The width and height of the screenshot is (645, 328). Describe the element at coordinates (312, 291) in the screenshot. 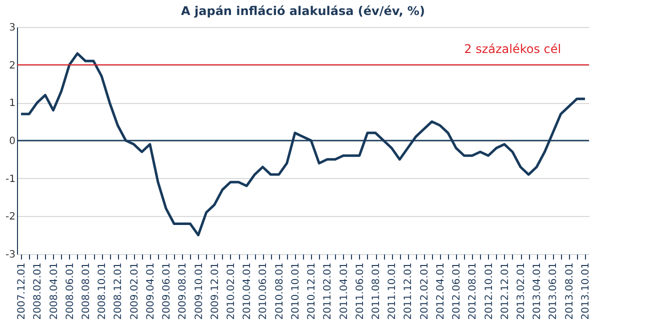

I see `x-tick-label: 2010.12.01` at that location.